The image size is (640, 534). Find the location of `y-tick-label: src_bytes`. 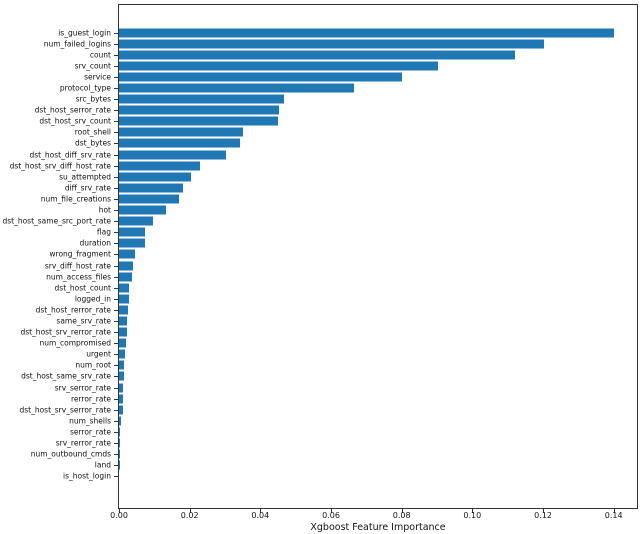

y-tick-label: src_bytes is located at coordinates (93, 99).